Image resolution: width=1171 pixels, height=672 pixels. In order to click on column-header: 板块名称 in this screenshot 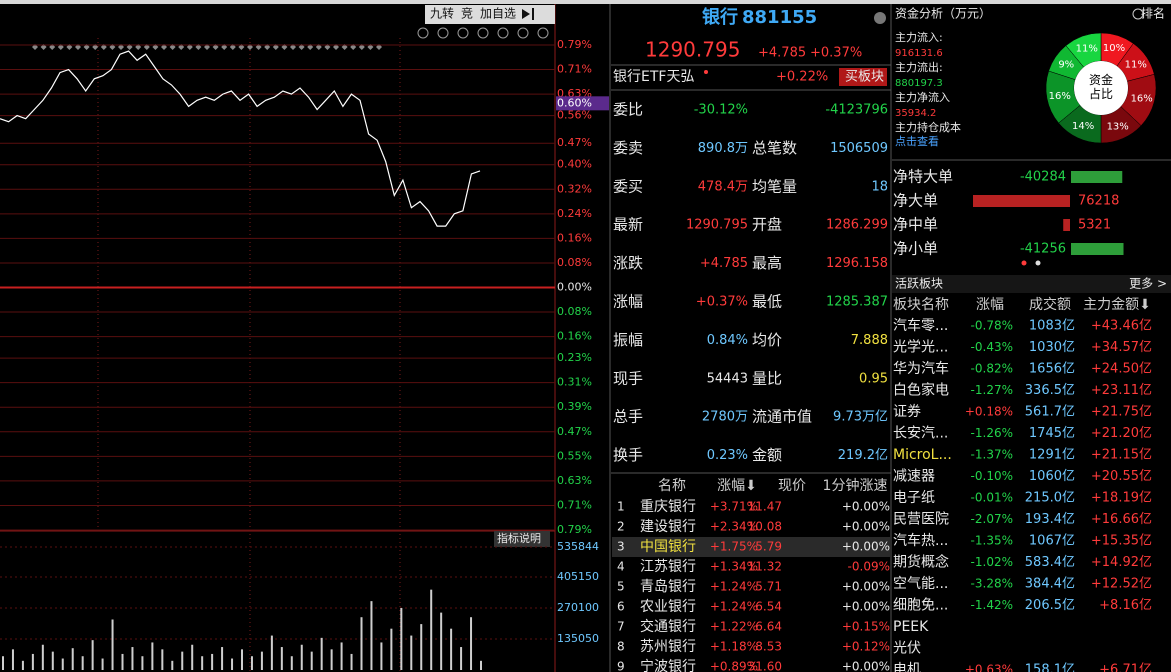, I will do `click(921, 305)`.